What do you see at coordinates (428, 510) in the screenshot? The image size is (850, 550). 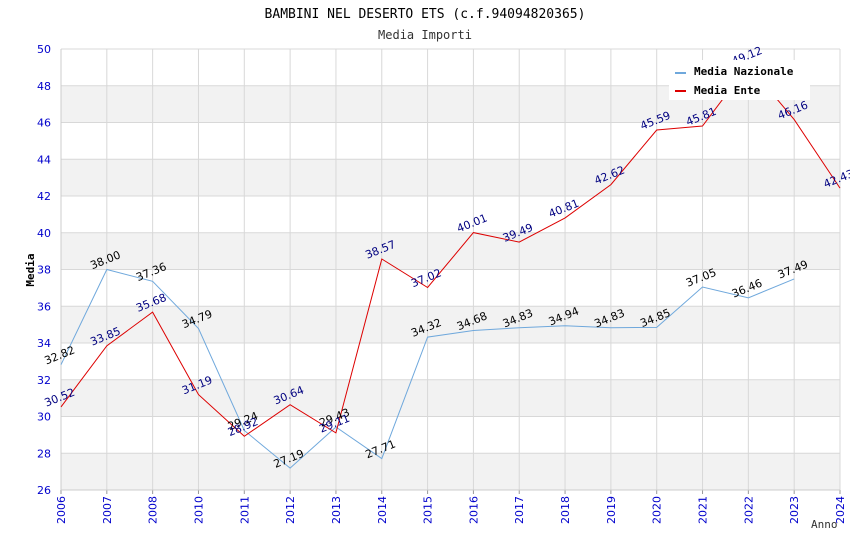 I see `x-tick-label: 2015` at bounding box center [428, 510].